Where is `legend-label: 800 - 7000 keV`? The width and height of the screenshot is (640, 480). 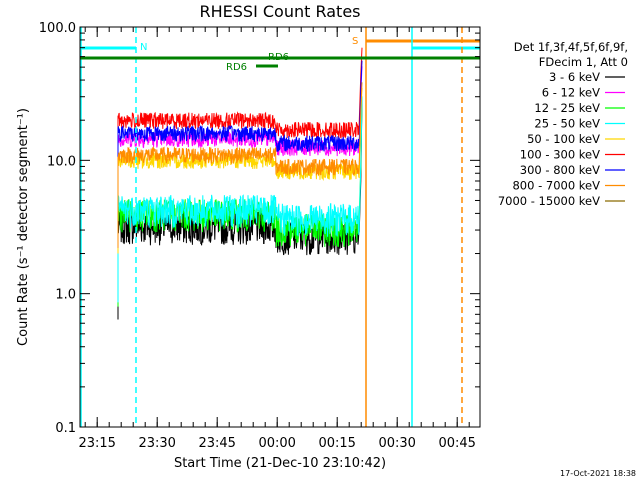
legend-label: 800 - 7000 keV is located at coordinates (556, 186).